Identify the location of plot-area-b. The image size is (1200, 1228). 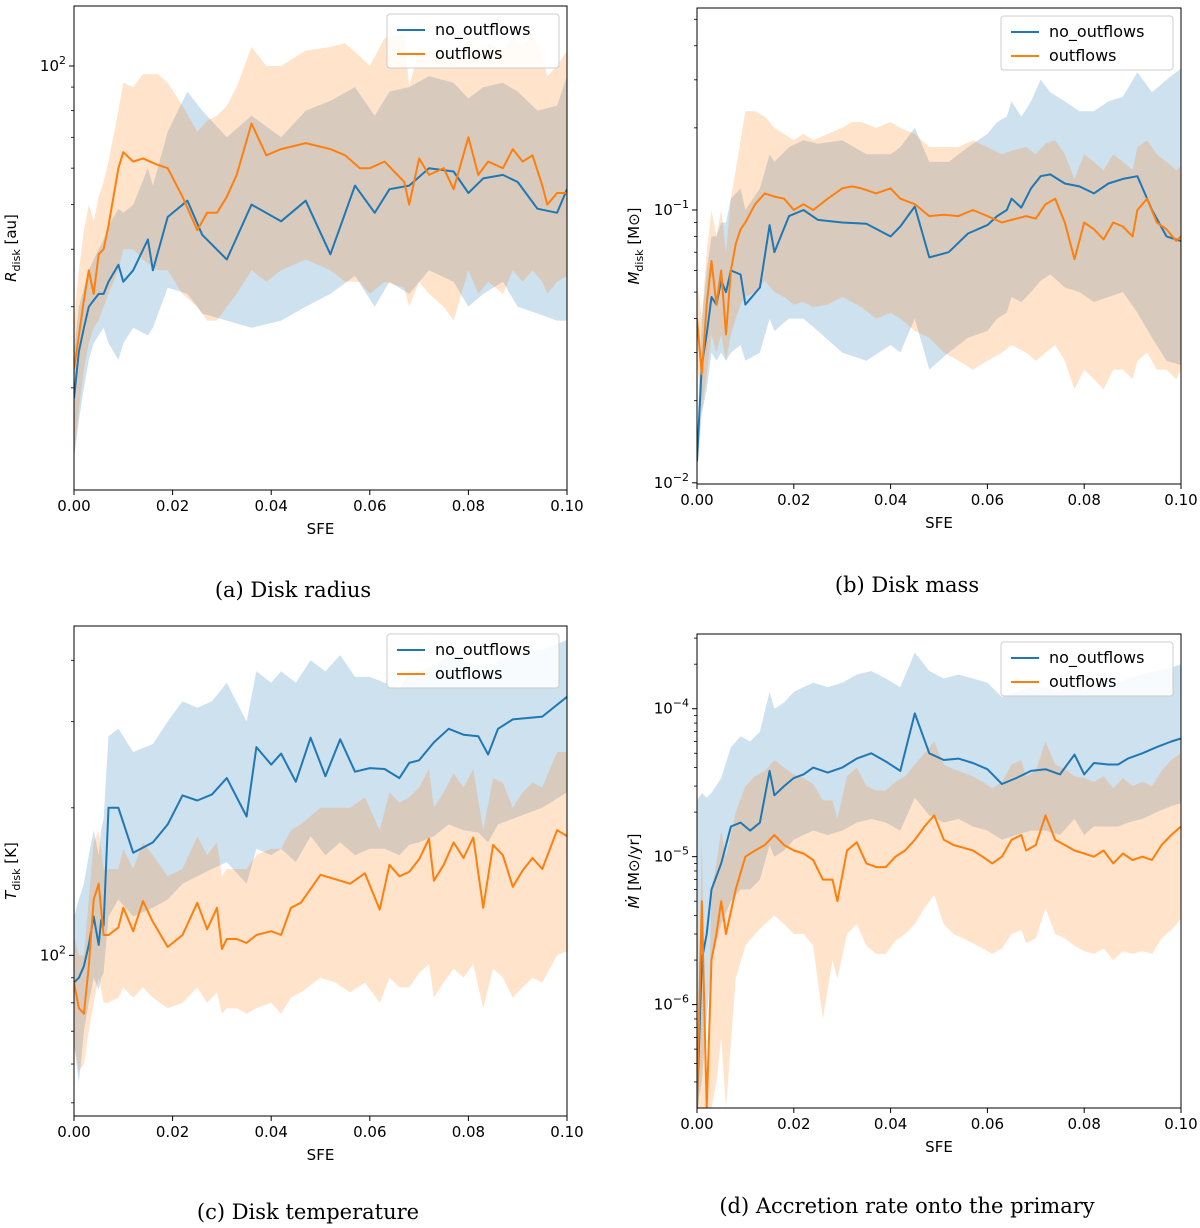
(939, 270).